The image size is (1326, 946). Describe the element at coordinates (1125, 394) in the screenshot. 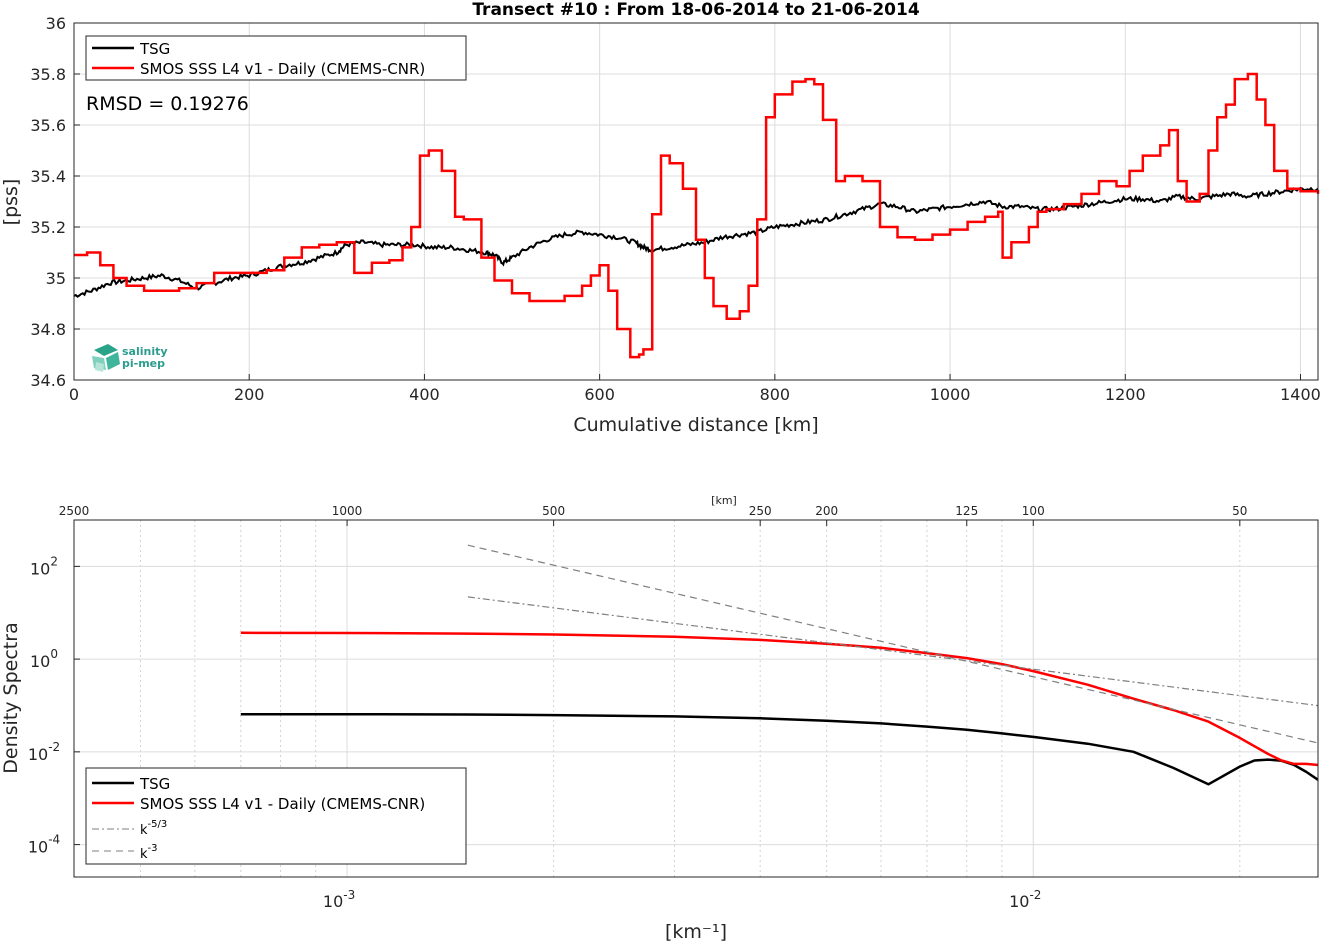

I see `x-tick-label: 1200` at that location.